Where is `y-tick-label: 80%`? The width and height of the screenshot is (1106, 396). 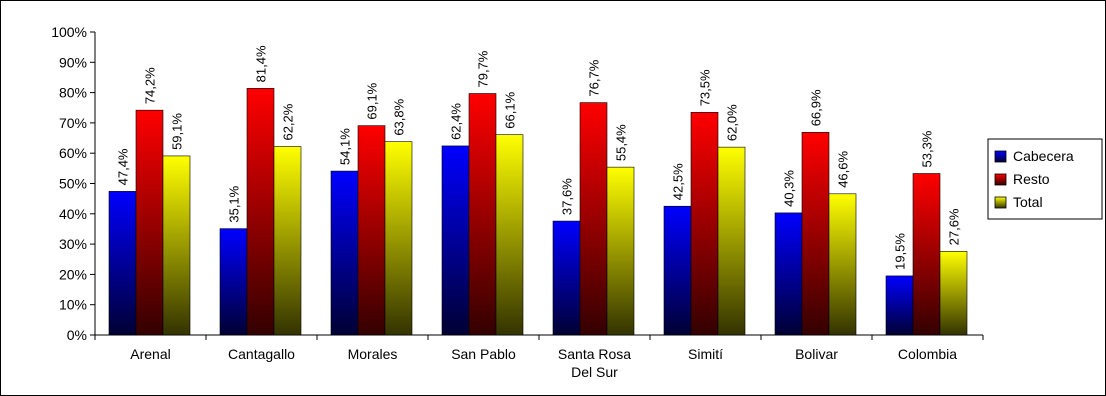
y-tick-label: 80% is located at coordinates (73, 93).